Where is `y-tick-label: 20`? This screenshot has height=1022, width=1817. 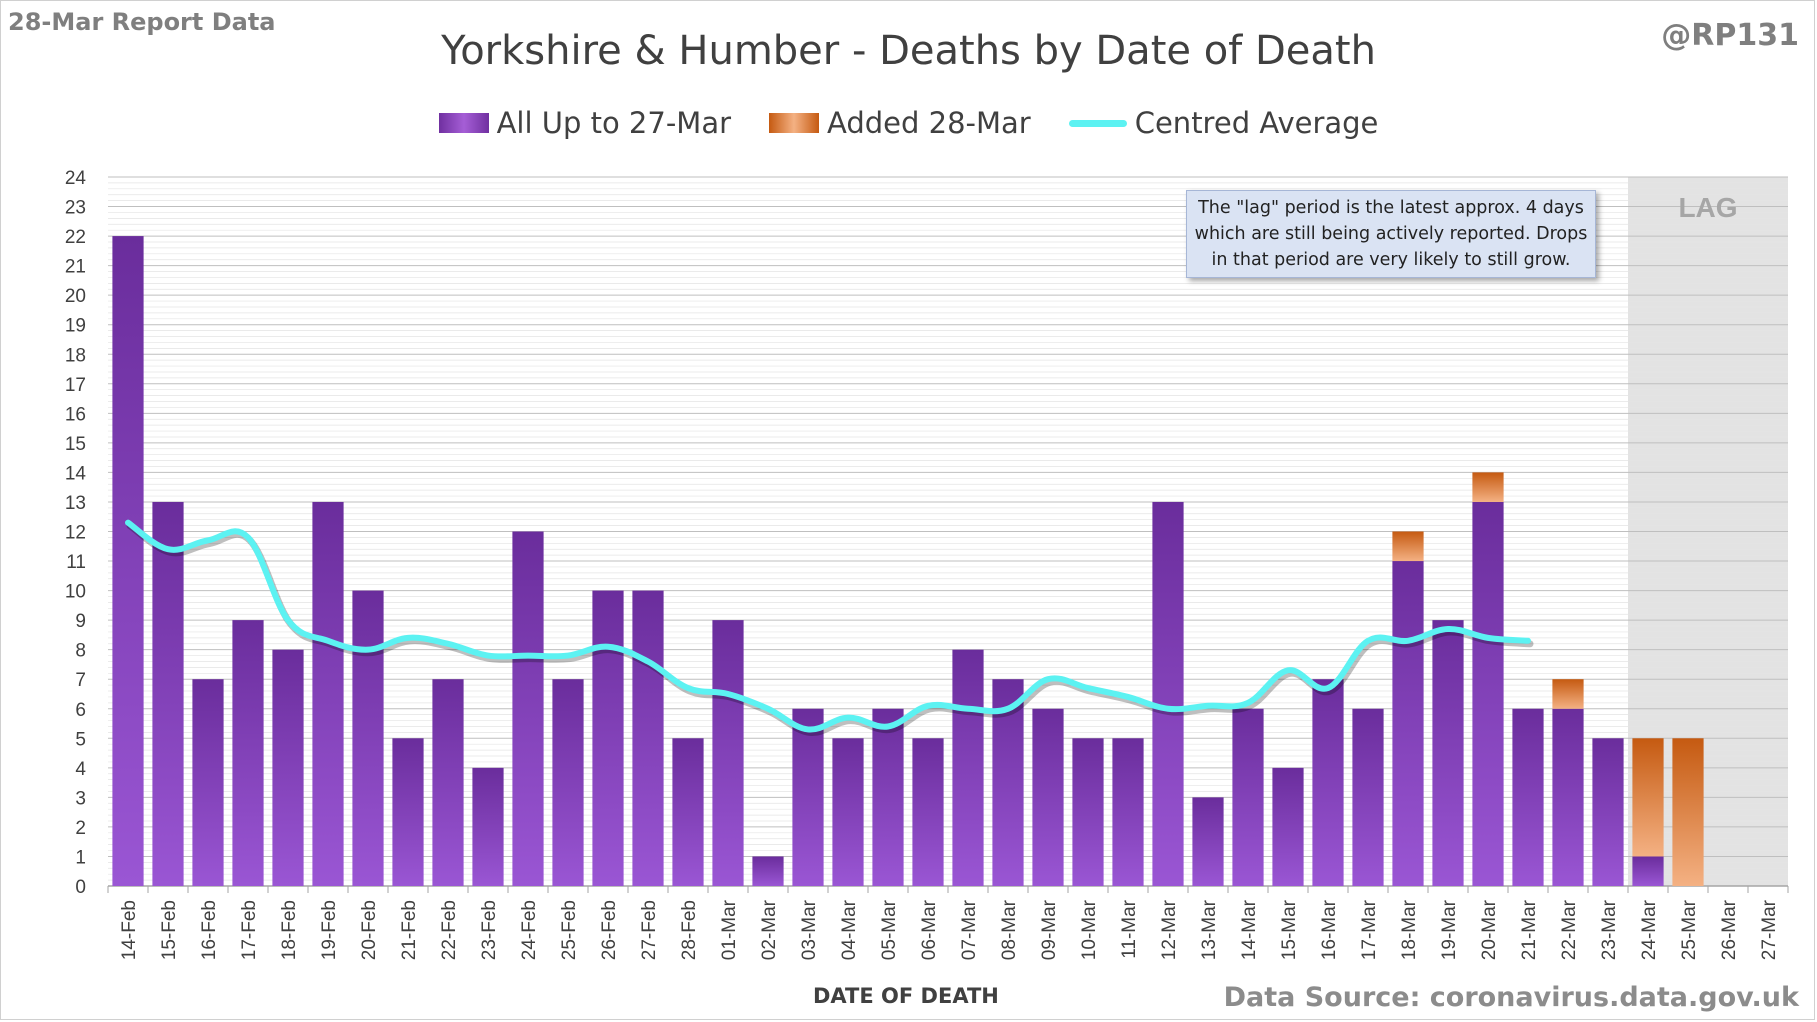
y-tick-label: 20 is located at coordinates (75, 296).